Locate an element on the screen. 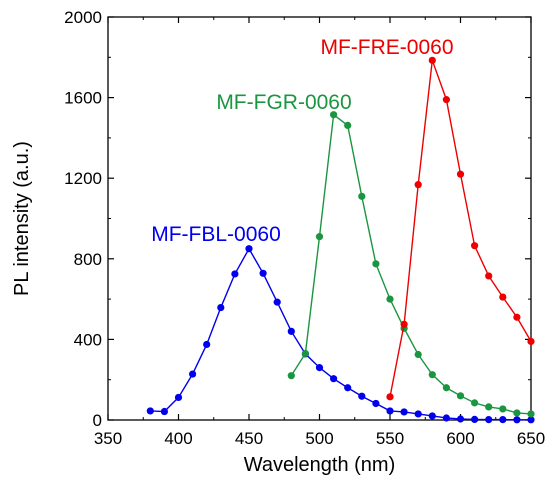  x-tick-label: 400 is located at coordinates (178, 438).